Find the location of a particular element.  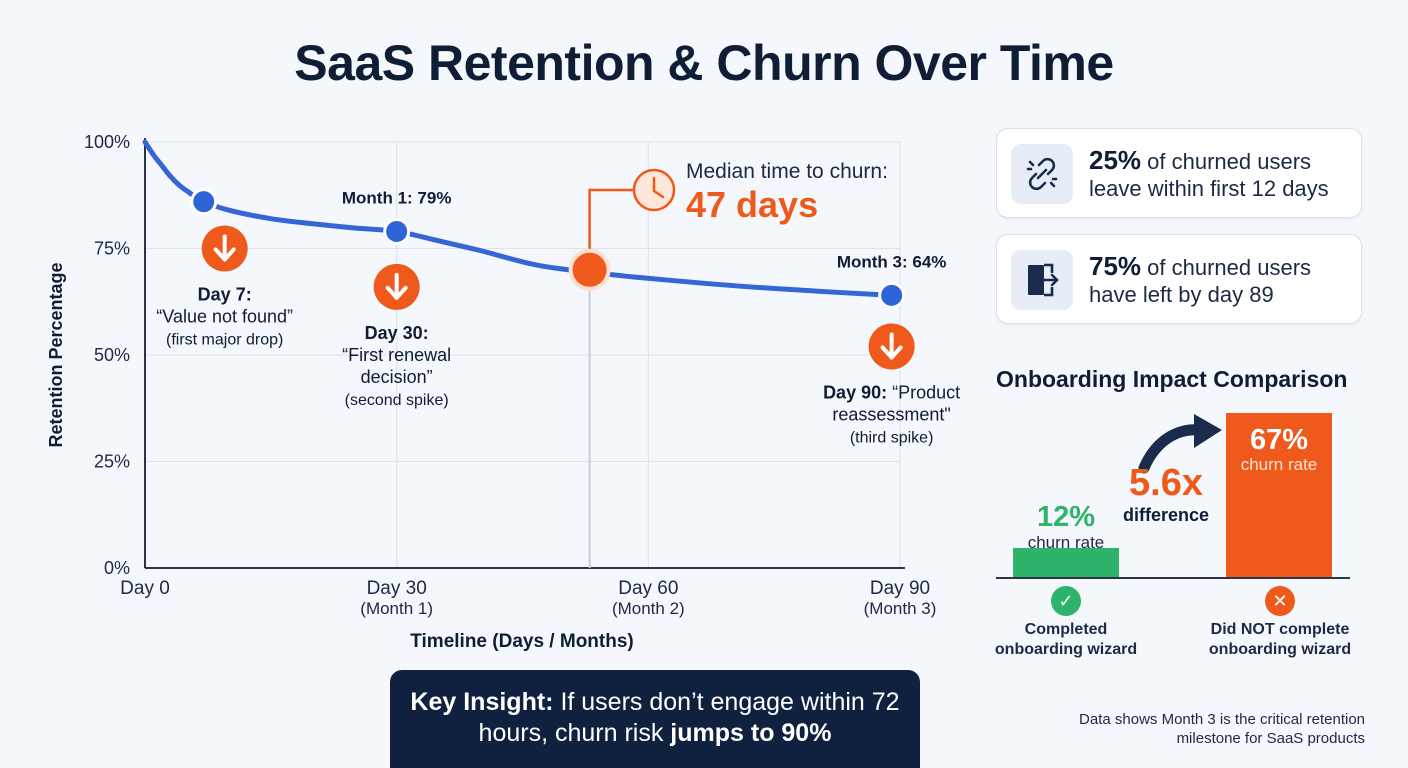

difference-label: difference is located at coordinates (1166, 515).